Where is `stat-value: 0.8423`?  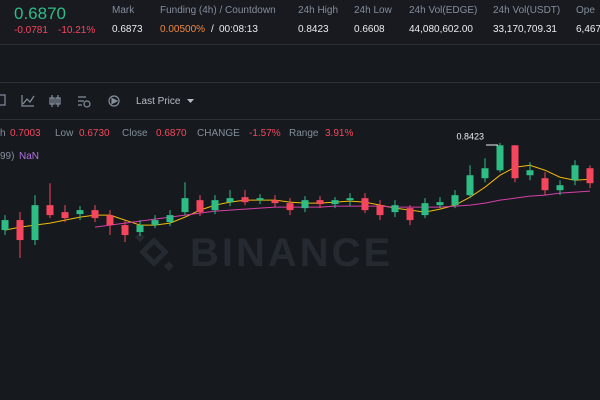
stat-value: 0.8423 is located at coordinates (313, 29).